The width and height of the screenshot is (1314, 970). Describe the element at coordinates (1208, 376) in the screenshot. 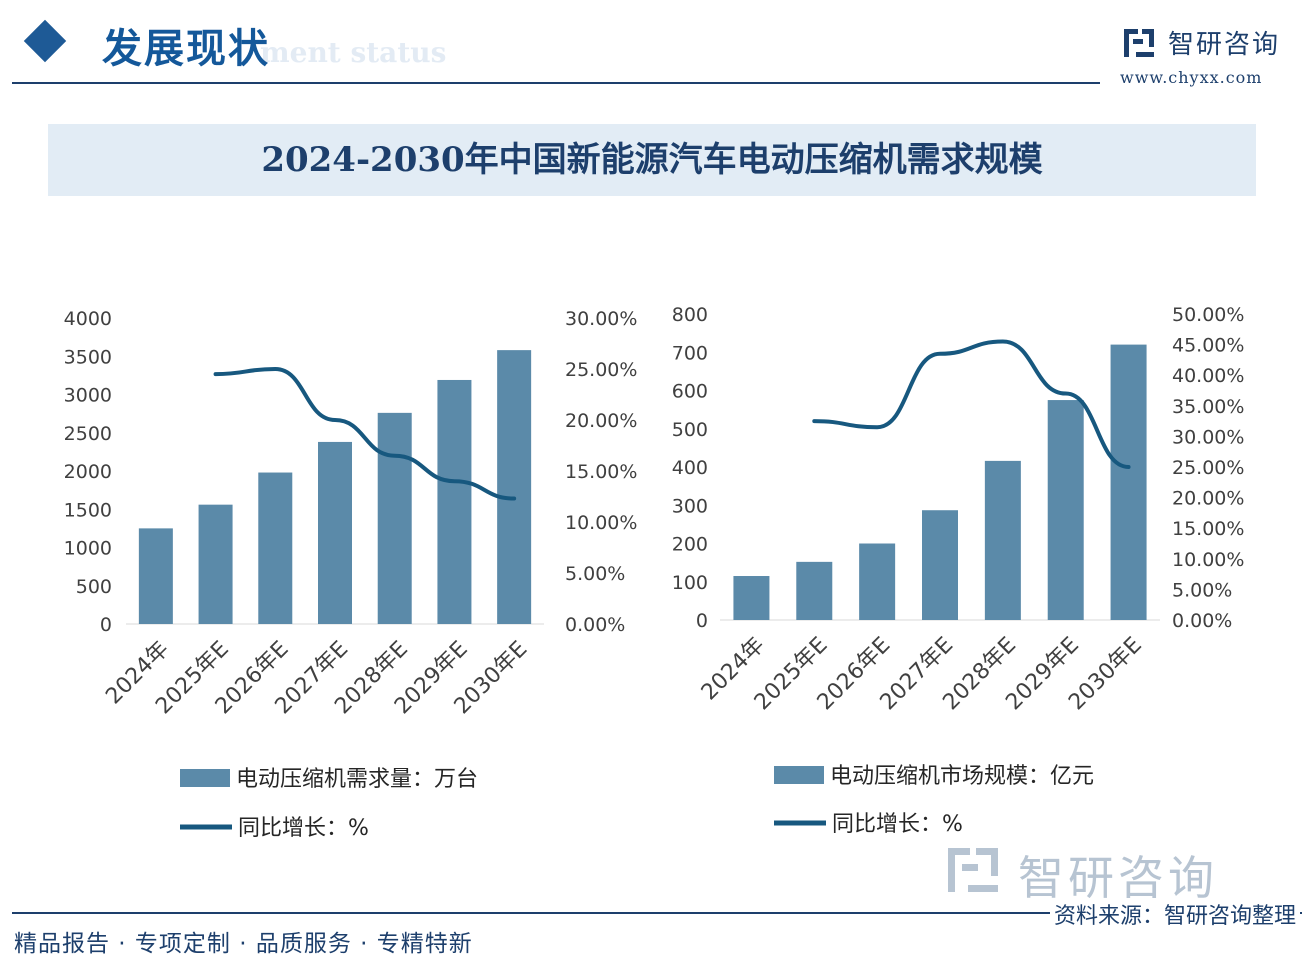

I see `right-axis-tick-label: 40.00%` at that location.